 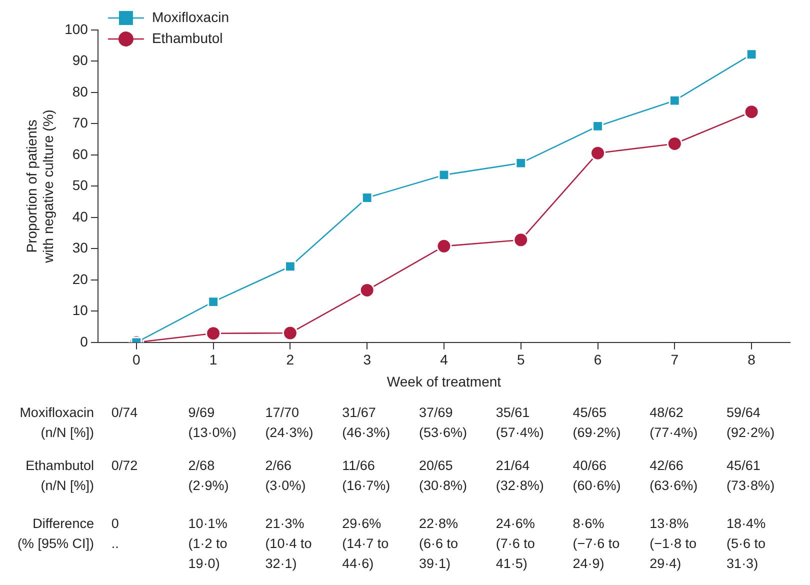 I want to click on text: 10·1% (1·2 to 19·0), so click(x=208, y=544).